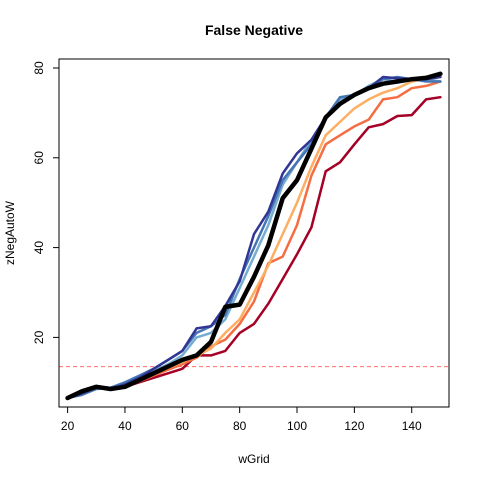  I want to click on y-tick-label-40: 40, so click(39, 248).